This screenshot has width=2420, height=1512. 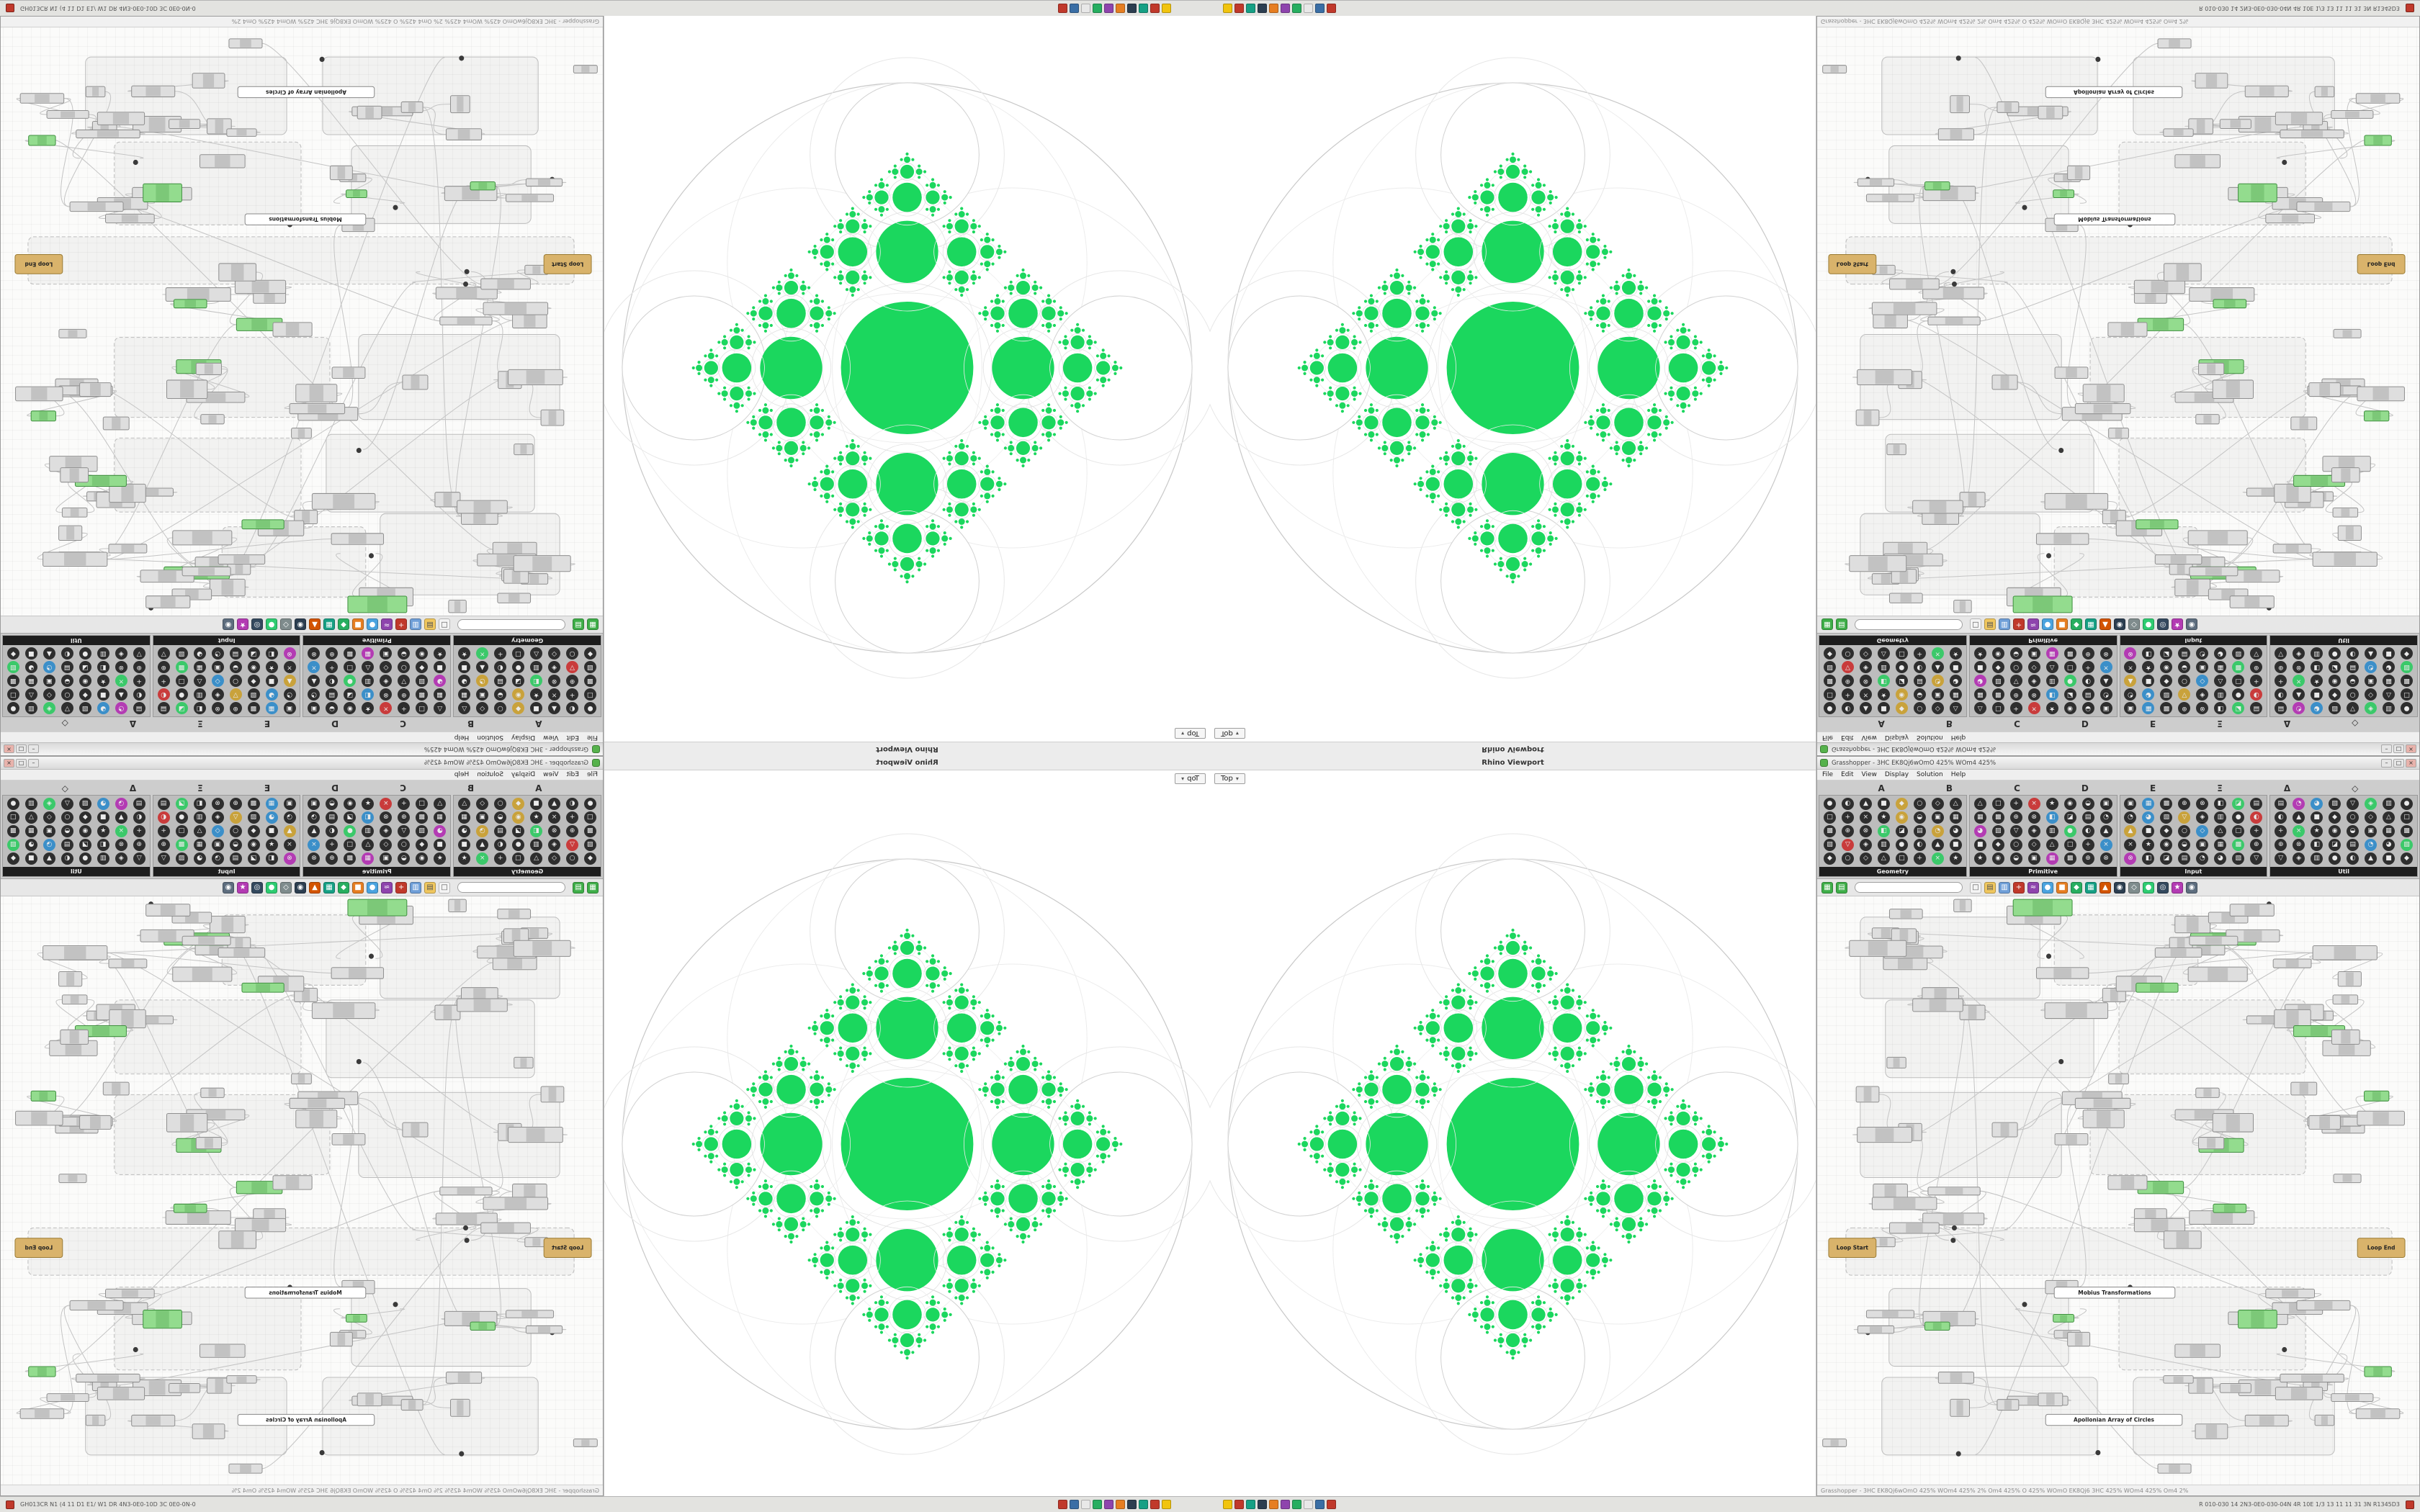 What do you see at coordinates (401, 887) in the screenshot?
I see `point-icon: +` at bounding box center [401, 887].